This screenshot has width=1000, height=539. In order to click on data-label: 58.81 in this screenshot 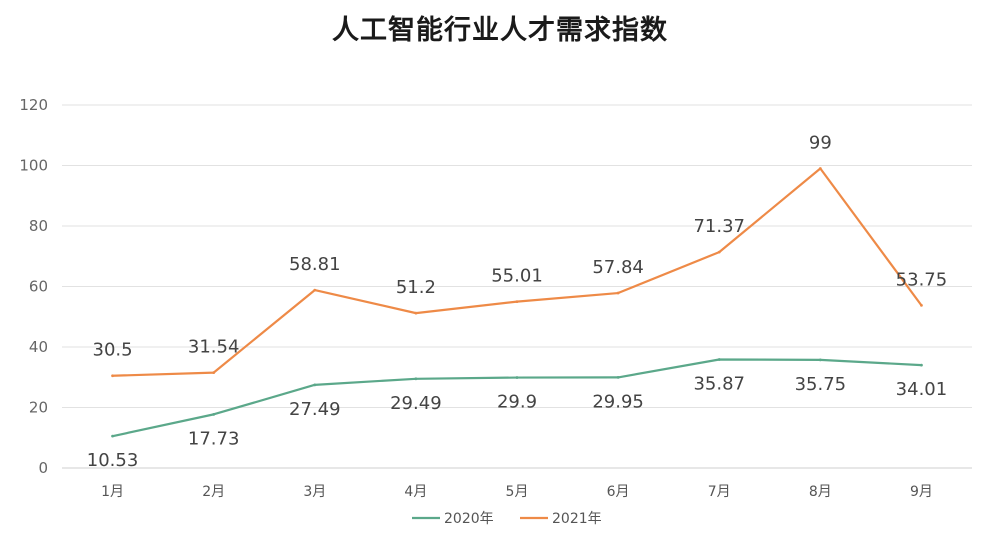, I will do `click(315, 264)`.